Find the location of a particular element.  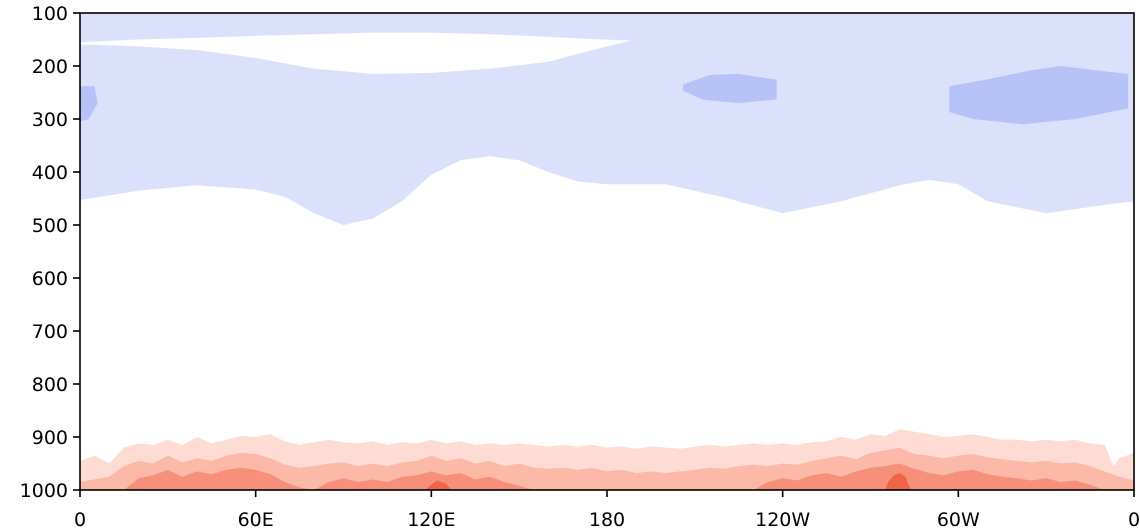

x-tick-label: 60W is located at coordinates (958, 519).